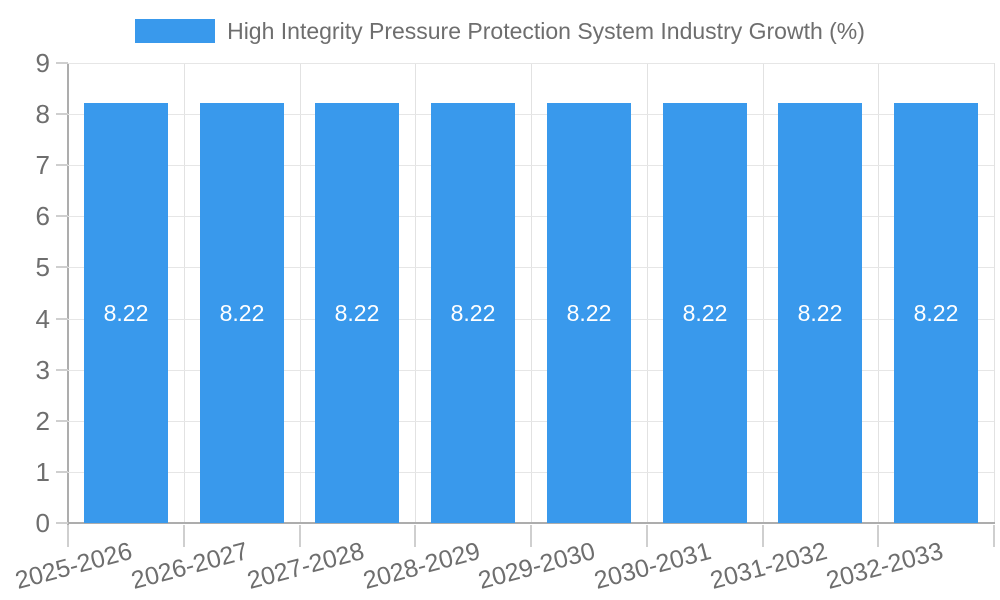 Image resolution: width=1000 pixels, height=600 pixels. Describe the element at coordinates (42, 421) in the screenshot. I see `y-axis-label: 2` at that location.